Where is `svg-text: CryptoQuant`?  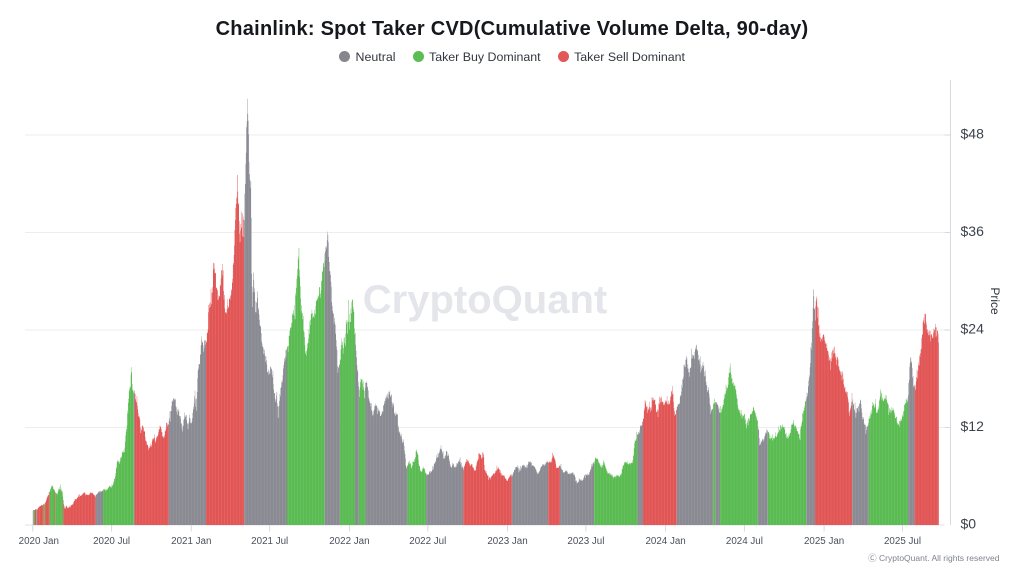
svg-text: CryptoQuant is located at coordinates (485, 300).